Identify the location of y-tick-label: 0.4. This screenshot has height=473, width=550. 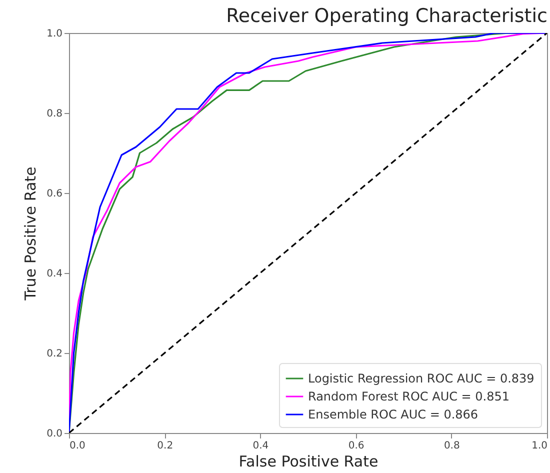
(54, 274).